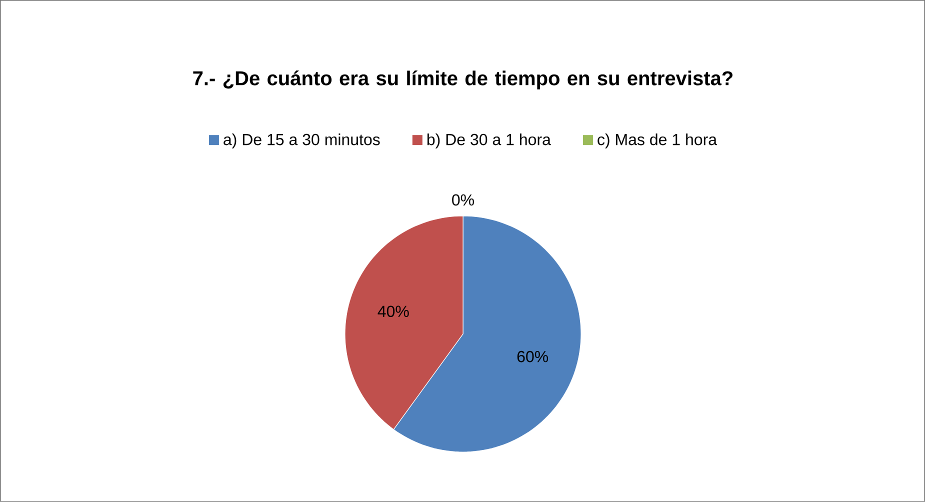  What do you see at coordinates (658, 141) in the screenshot?
I see `legend-label: c) Mas de 1 hora` at bounding box center [658, 141].